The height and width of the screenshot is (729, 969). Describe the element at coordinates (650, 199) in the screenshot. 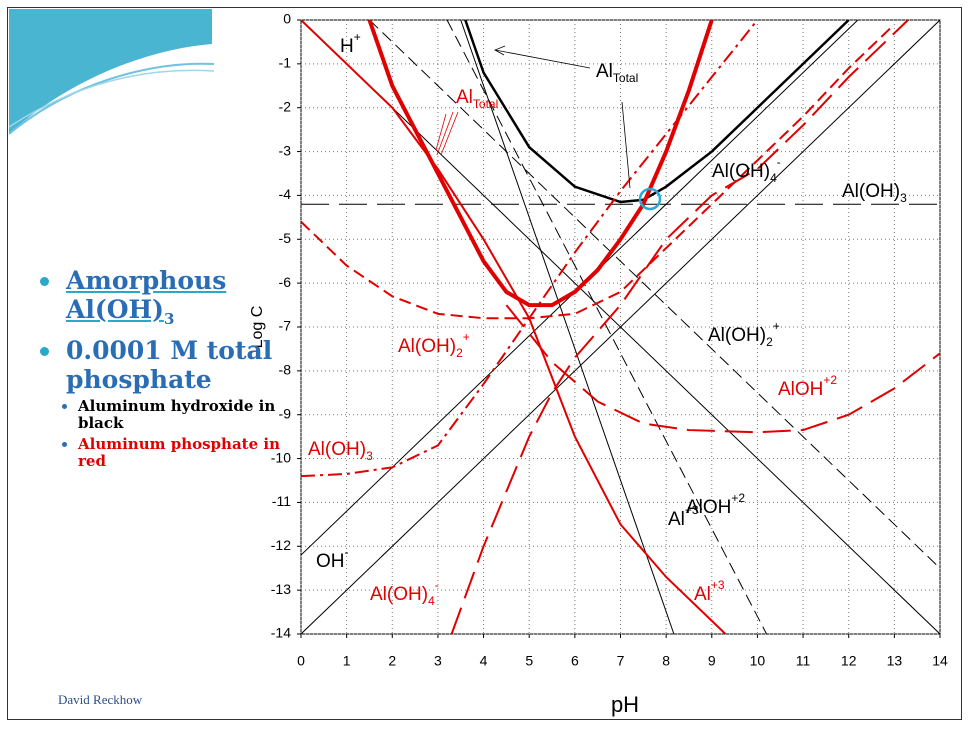

I see `highlight-circle` at that location.